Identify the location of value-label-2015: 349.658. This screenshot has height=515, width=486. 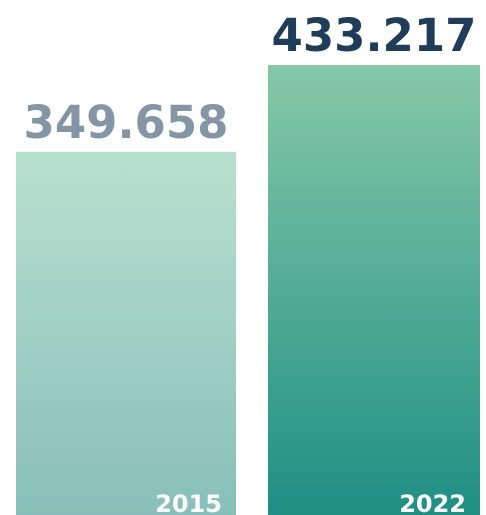
(126, 122).